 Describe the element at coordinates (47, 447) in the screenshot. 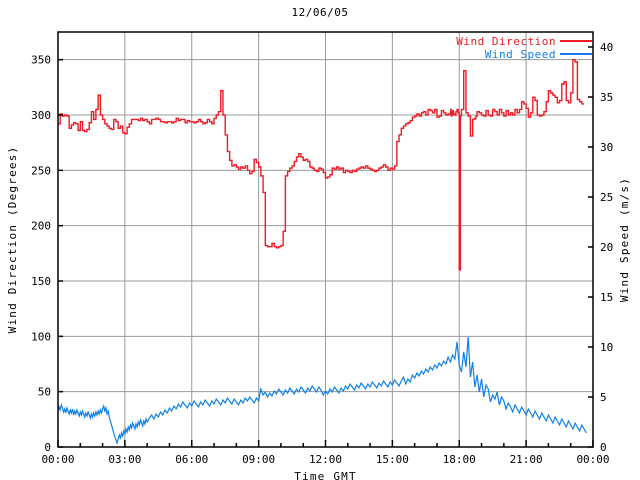

I see `y-axis-tick-label: 0` at that location.